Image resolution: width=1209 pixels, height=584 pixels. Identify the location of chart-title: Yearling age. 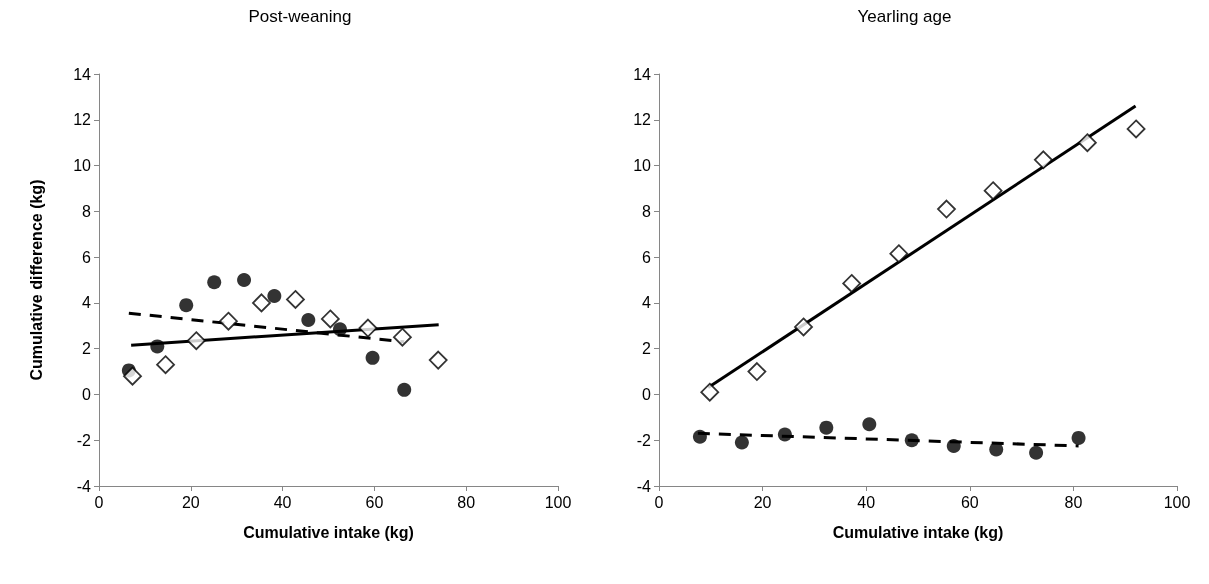
(904, 16).